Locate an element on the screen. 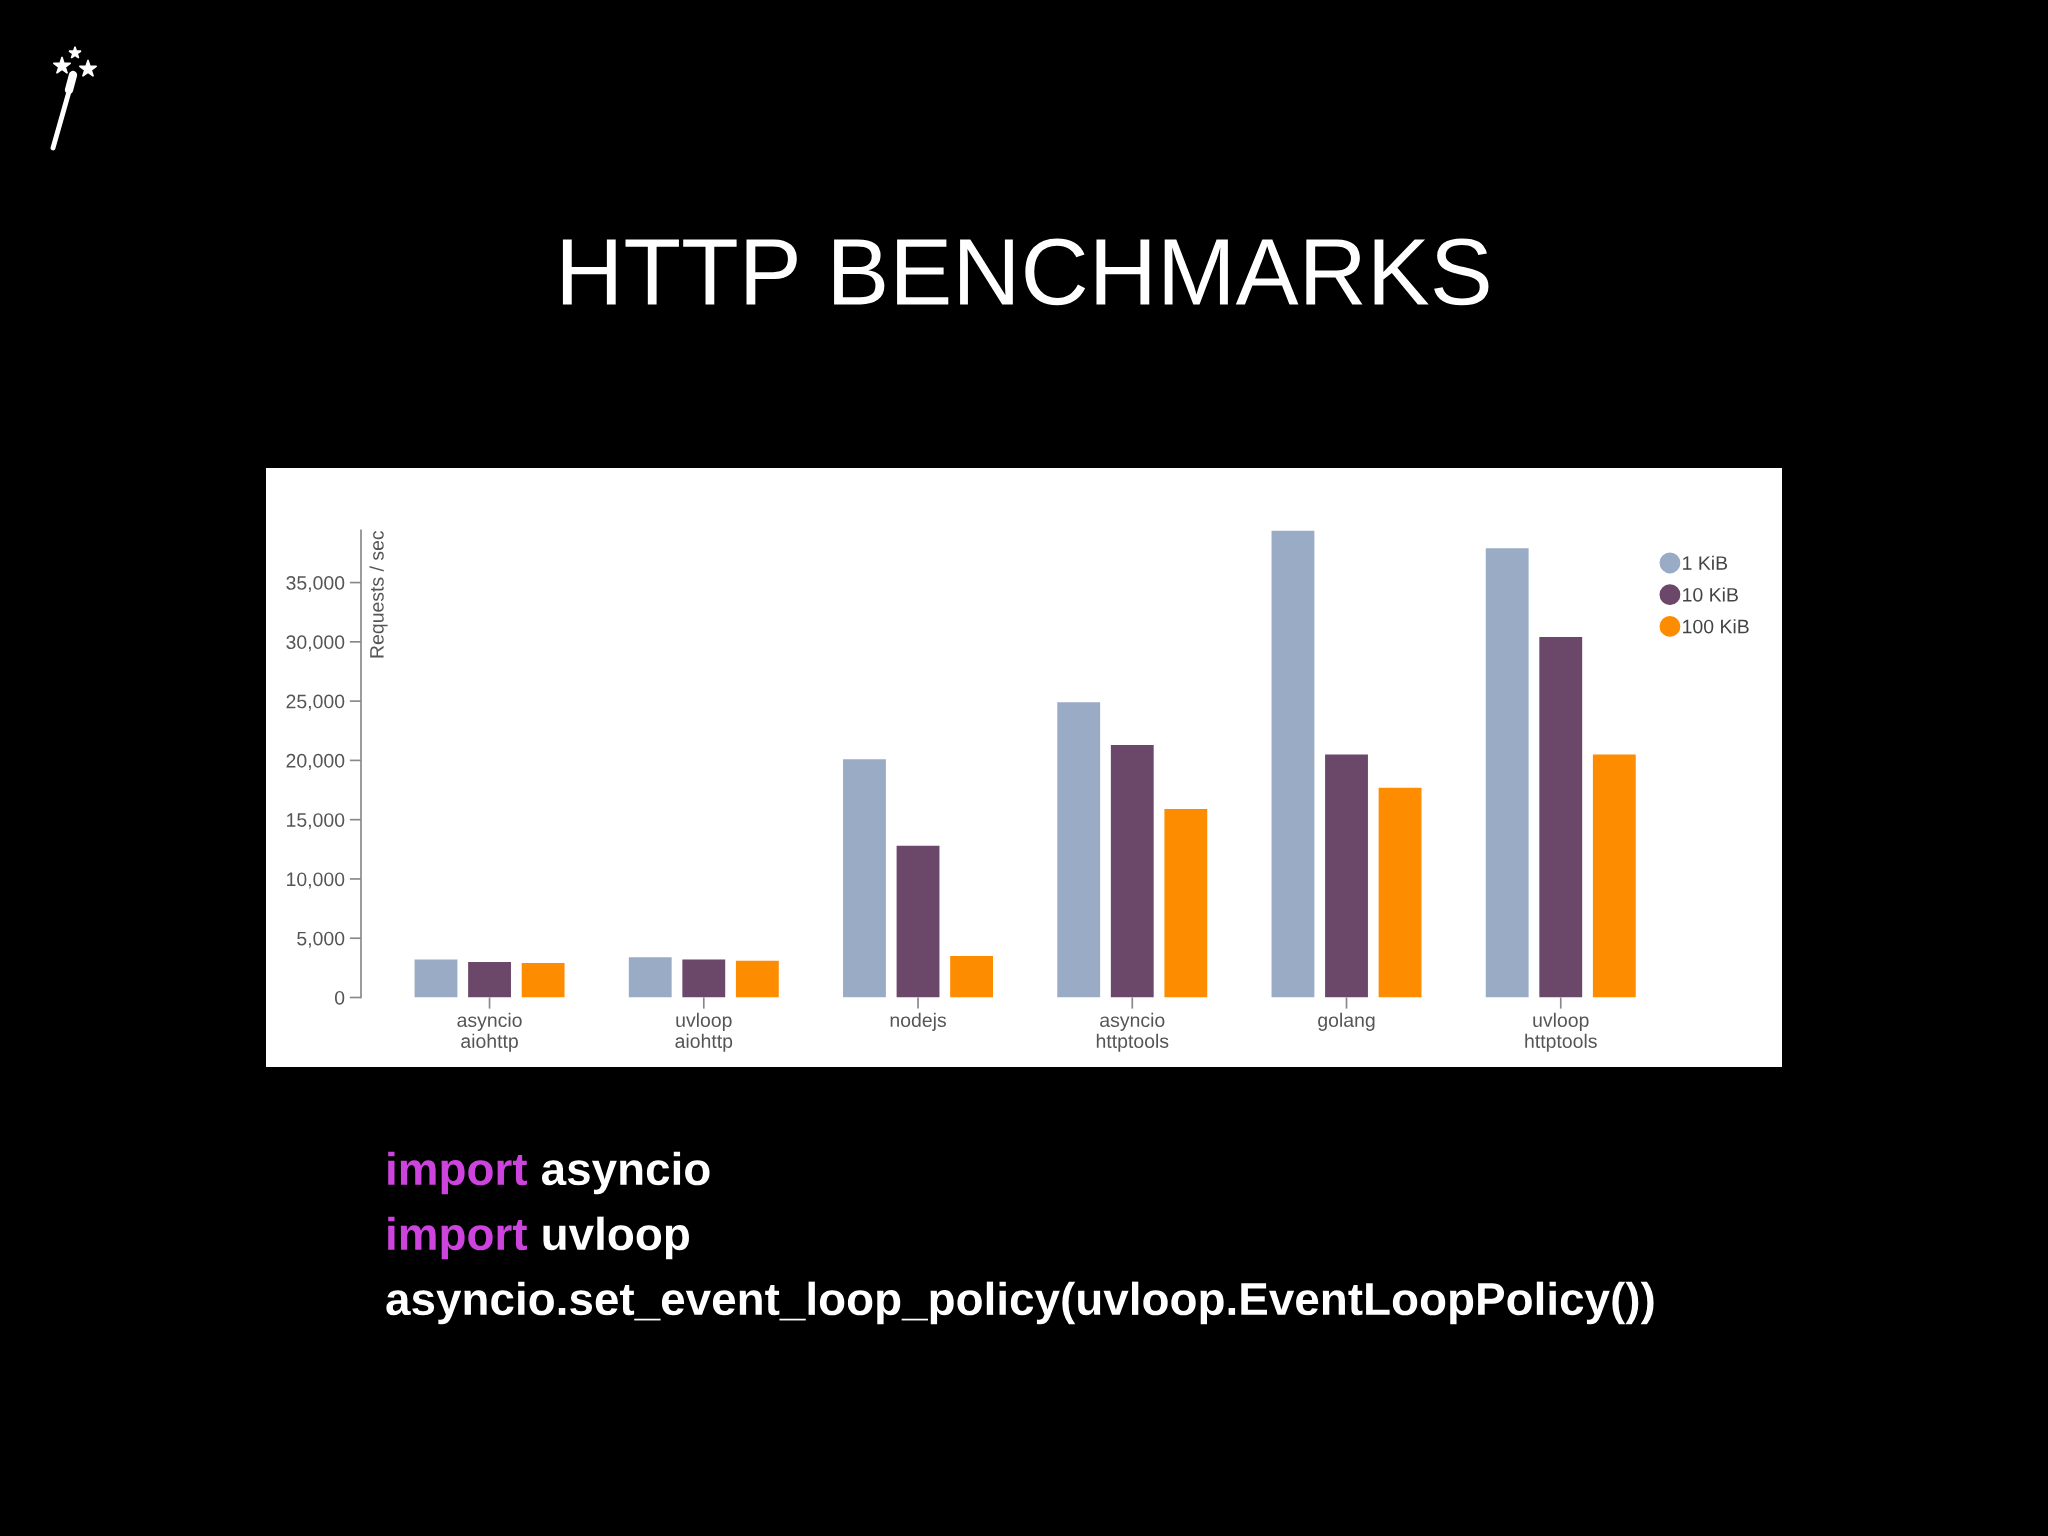  legend-label: 10 KiB is located at coordinates (1710, 594).